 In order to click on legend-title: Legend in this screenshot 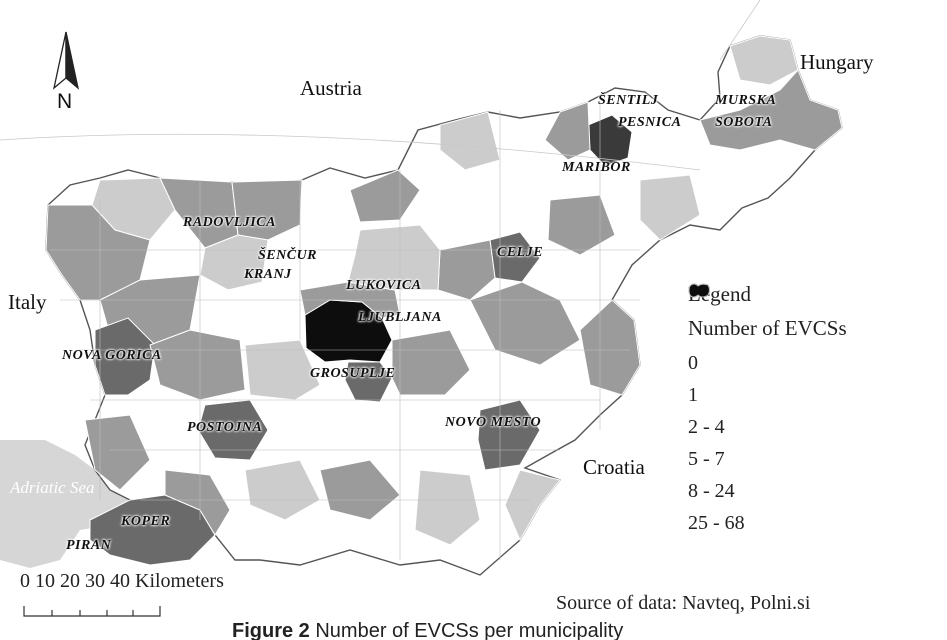, I will do `click(719, 294)`.